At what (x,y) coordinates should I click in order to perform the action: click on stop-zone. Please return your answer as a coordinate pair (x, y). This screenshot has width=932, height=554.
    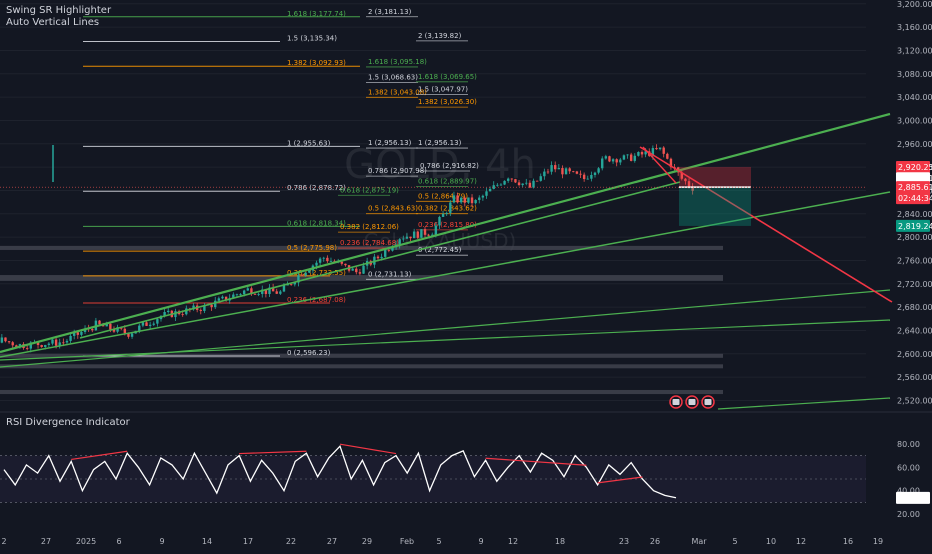
    Looking at the image, I should click on (715, 177).